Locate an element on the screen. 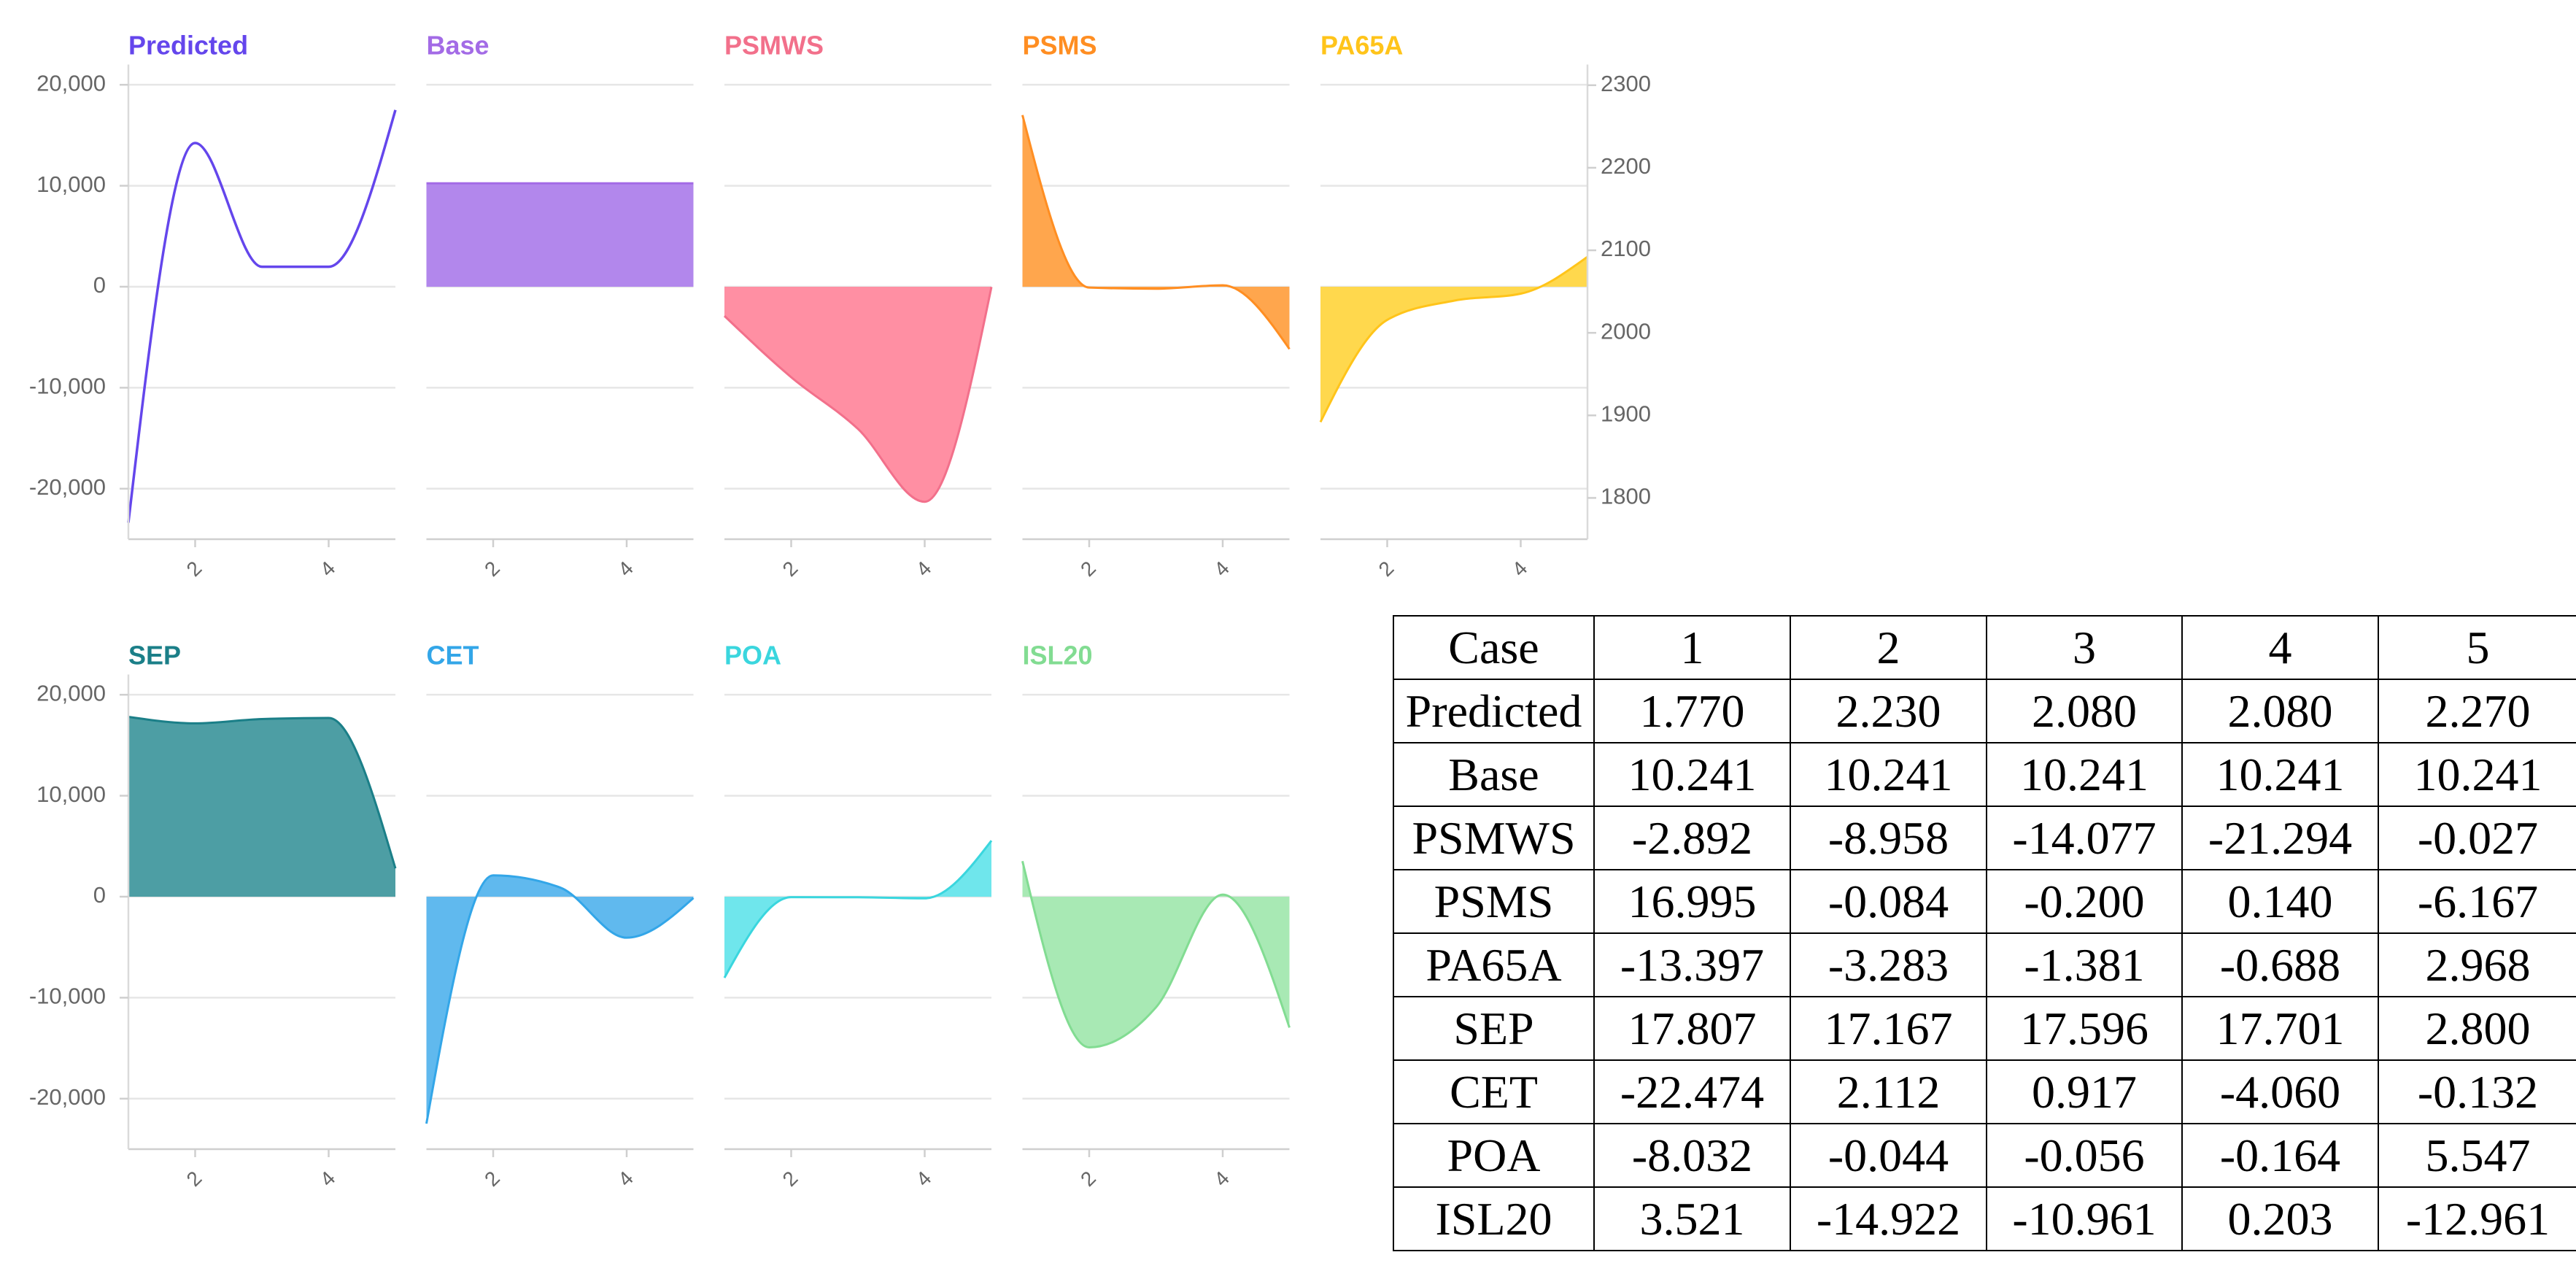 Image resolution: width=2576 pixels, height=1271 pixels. value-cell: 2.968 is located at coordinates (2477, 964).